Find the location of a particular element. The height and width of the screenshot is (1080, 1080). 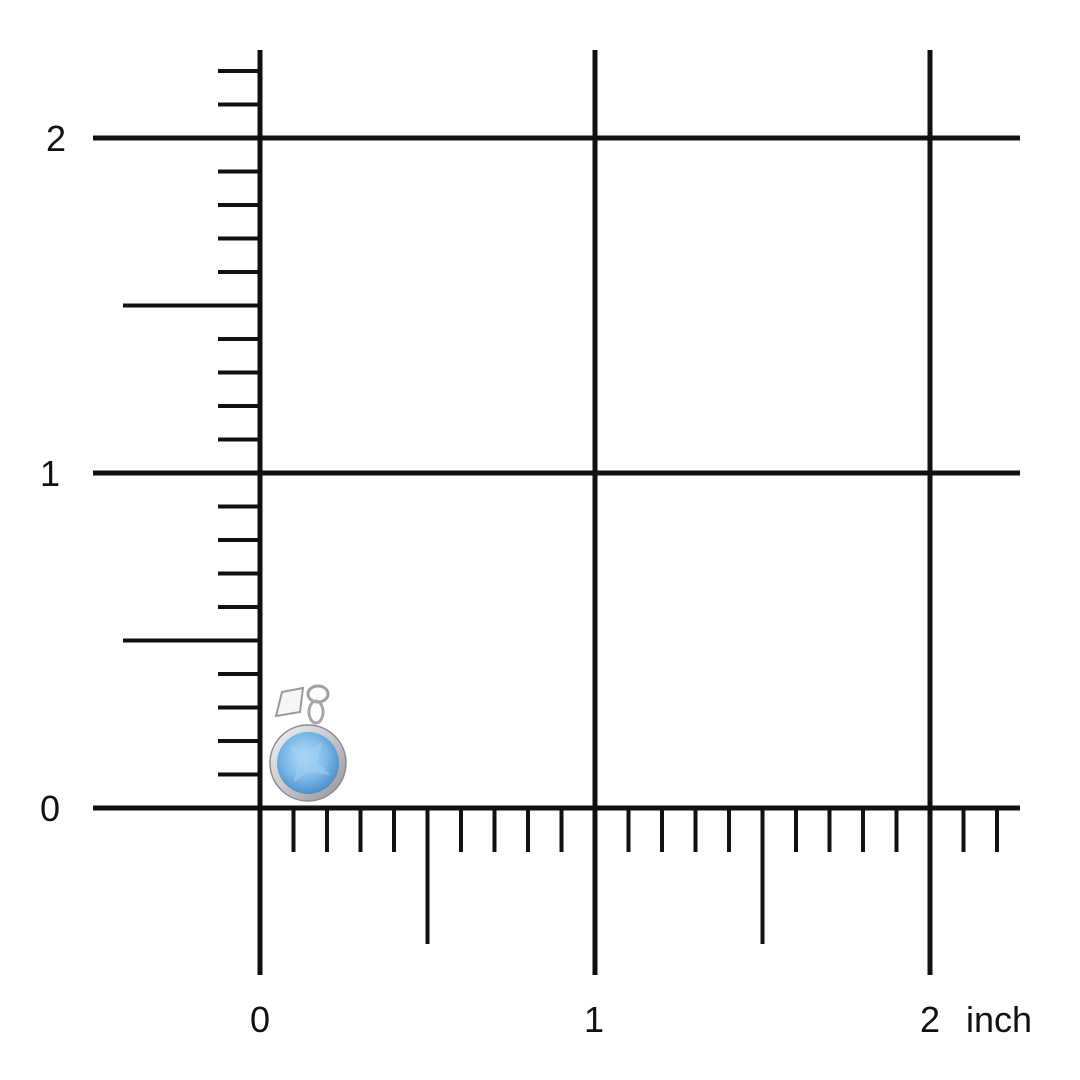

clasp-icon is located at coordinates (302, 704).